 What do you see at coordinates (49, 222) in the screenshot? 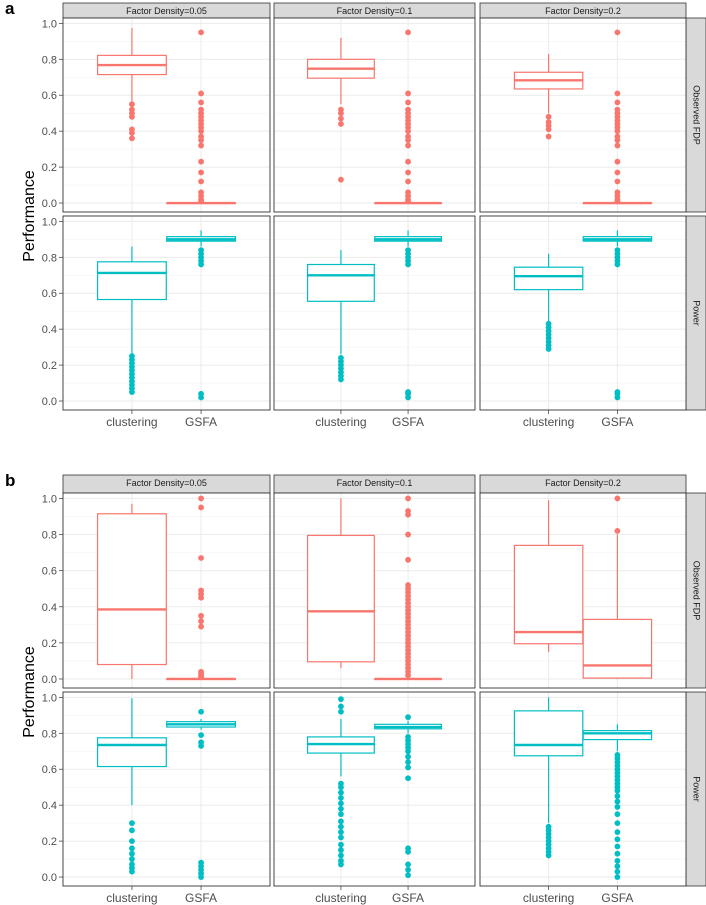
I see `y-tick-label: 1.0` at bounding box center [49, 222].